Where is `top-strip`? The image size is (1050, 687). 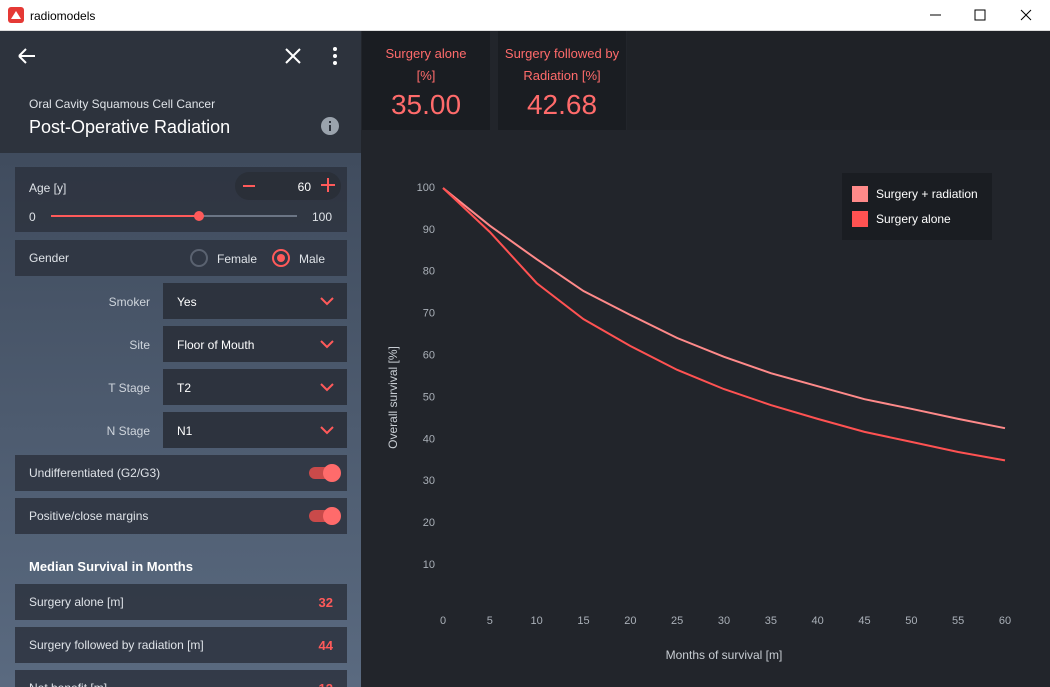 top-strip is located at coordinates (838, 80).